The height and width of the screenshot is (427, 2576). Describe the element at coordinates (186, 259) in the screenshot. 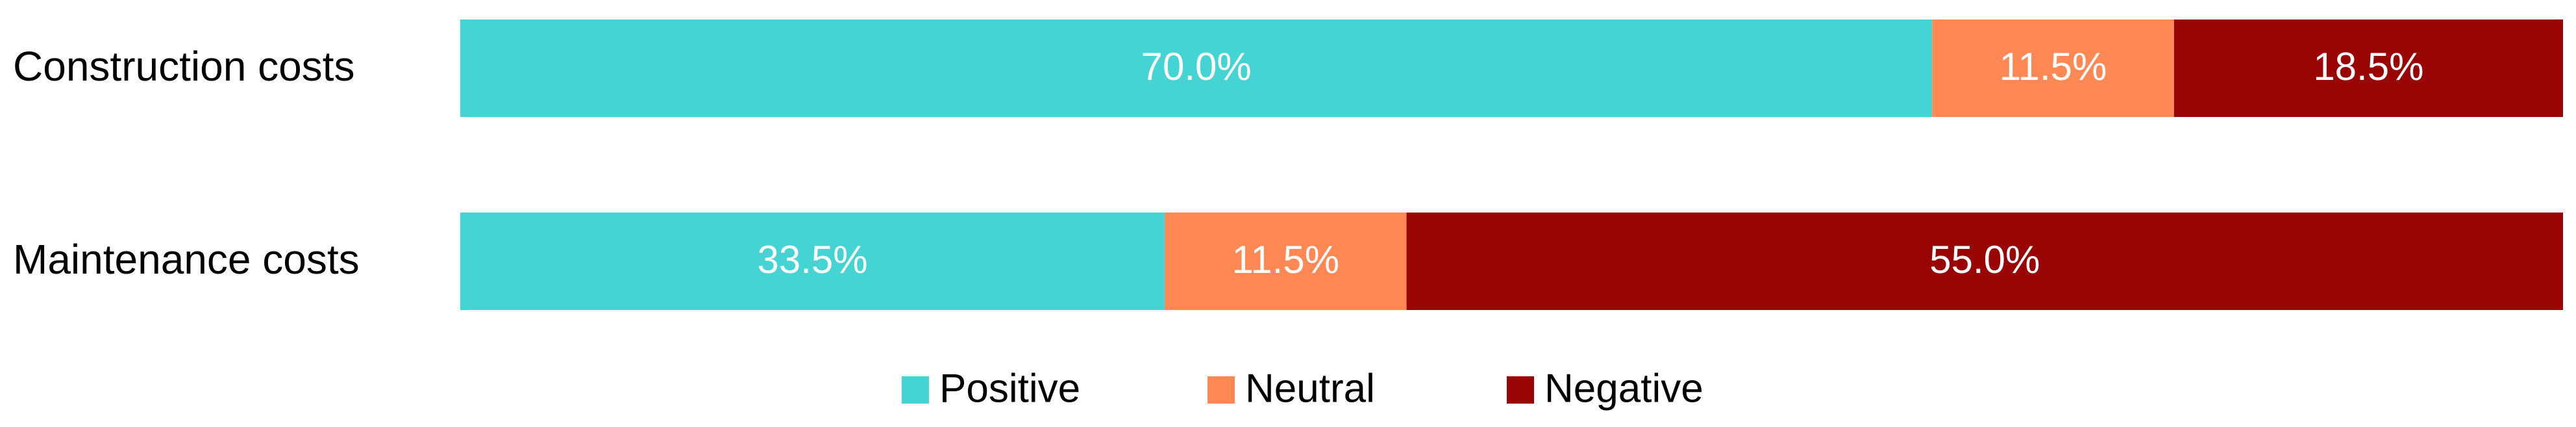

I see `category-label: Maintenance costs` at that location.